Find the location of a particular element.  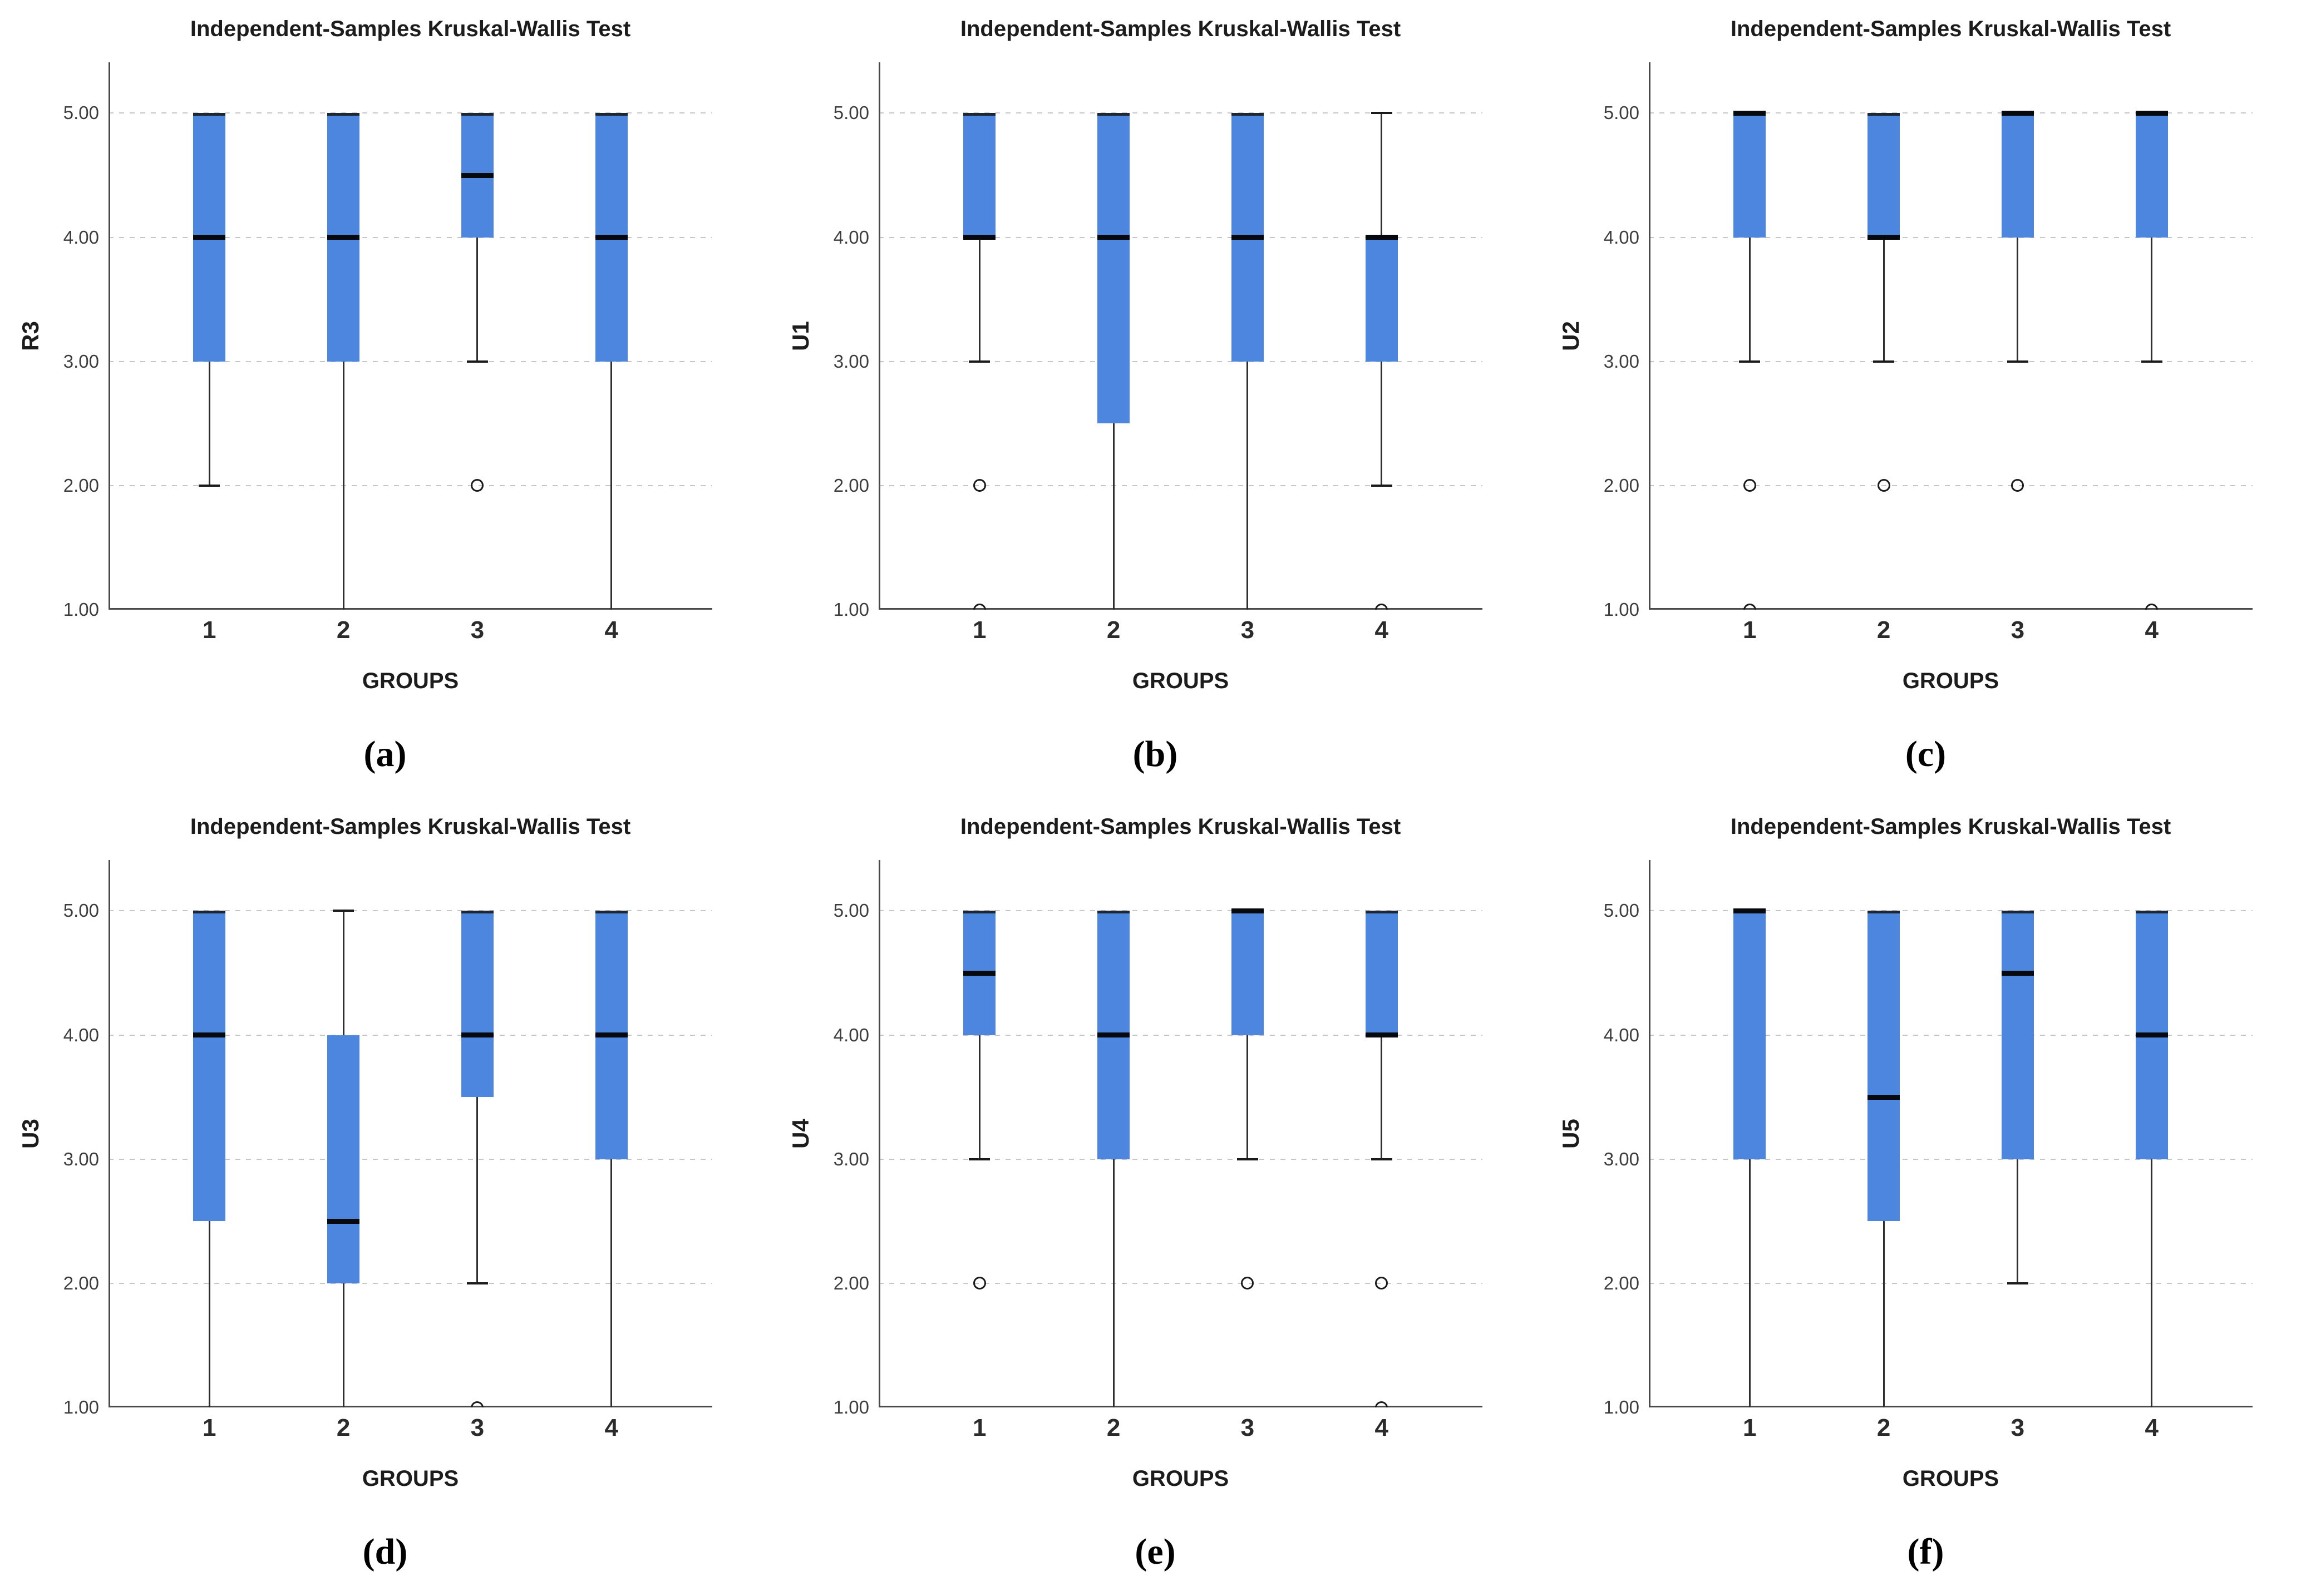

y-axis-line is located at coordinates (1649, 1133).